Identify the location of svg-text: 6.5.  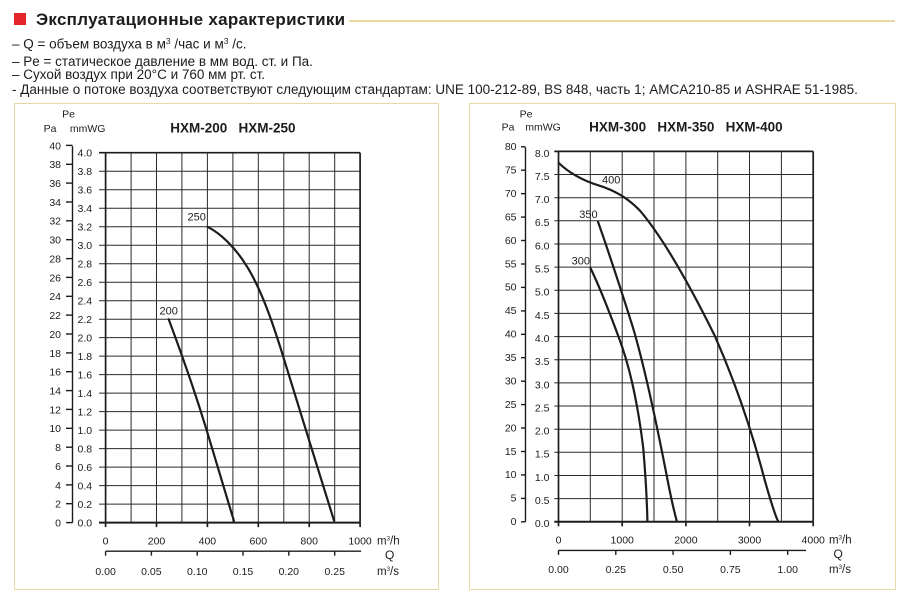
(542, 223).